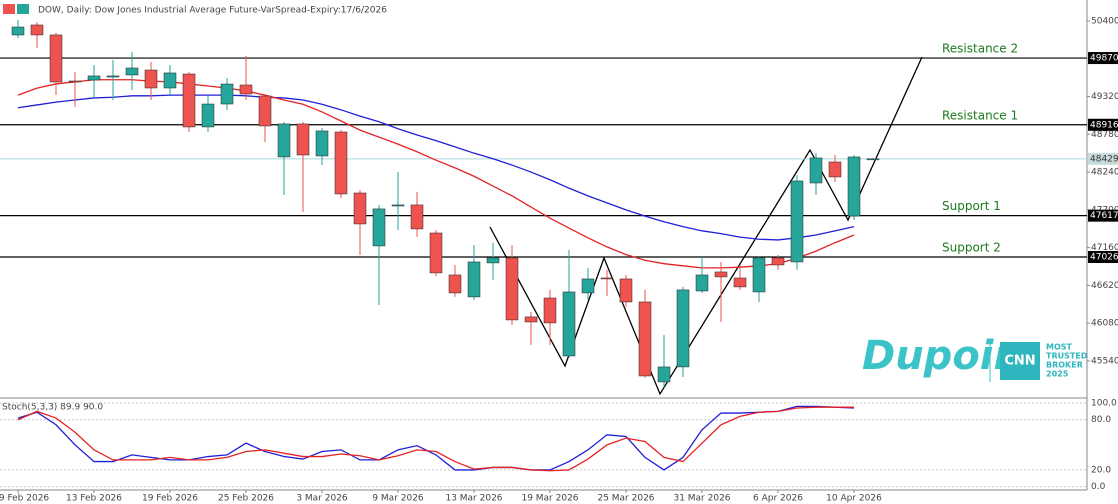 This screenshot has height=504, width=1118. I want to click on y-tick-label: 0.0, so click(1098, 487).